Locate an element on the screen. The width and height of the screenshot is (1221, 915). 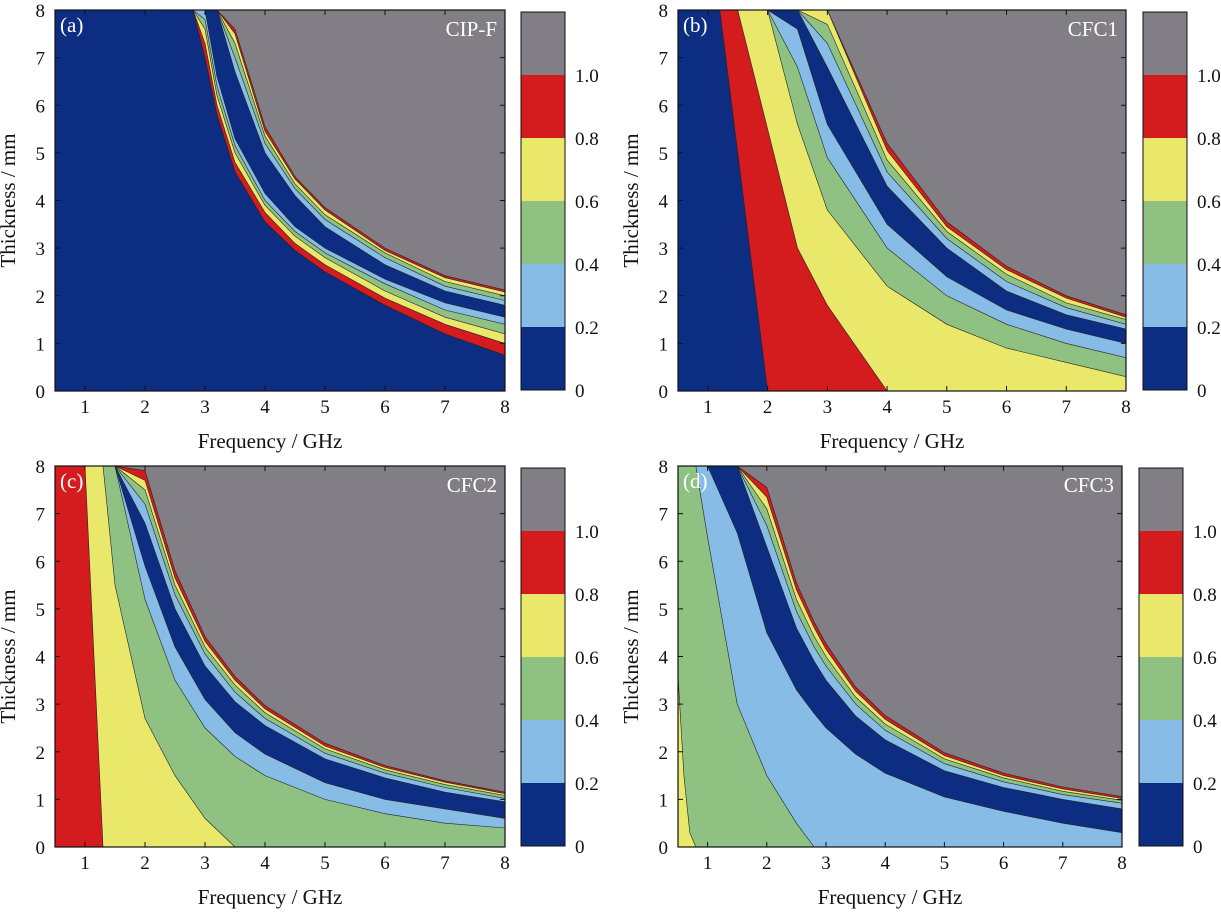
sample-label: CFC3 is located at coordinates (1089, 485).